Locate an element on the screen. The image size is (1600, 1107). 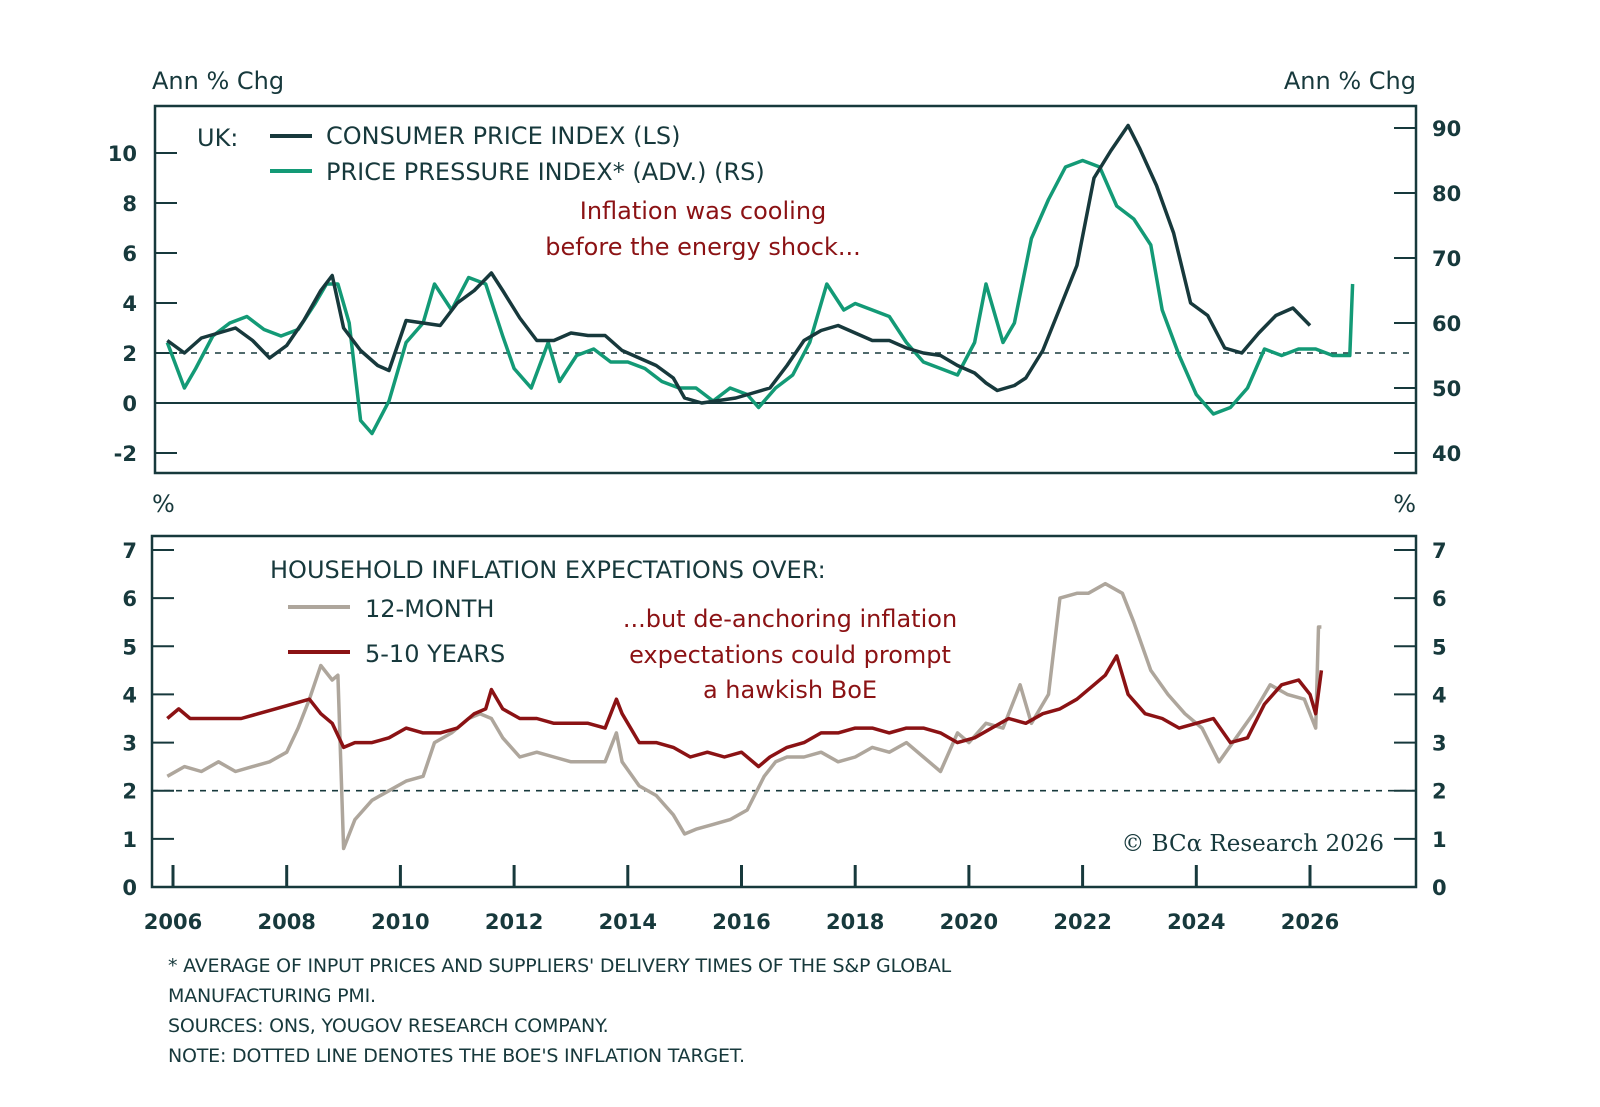
annotation-top-line1: Inflation was cooling is located at coordinates (703, 211).